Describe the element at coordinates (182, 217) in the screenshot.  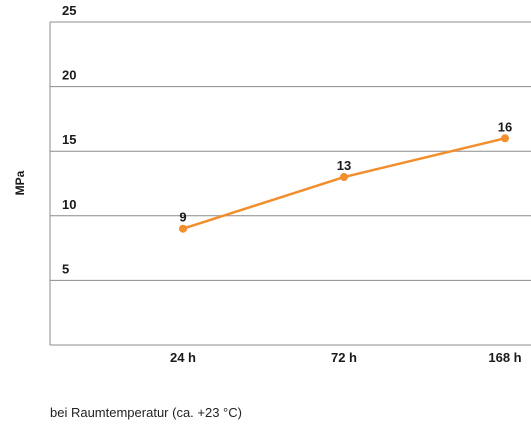
I see `data-label-1: 9` at that location.